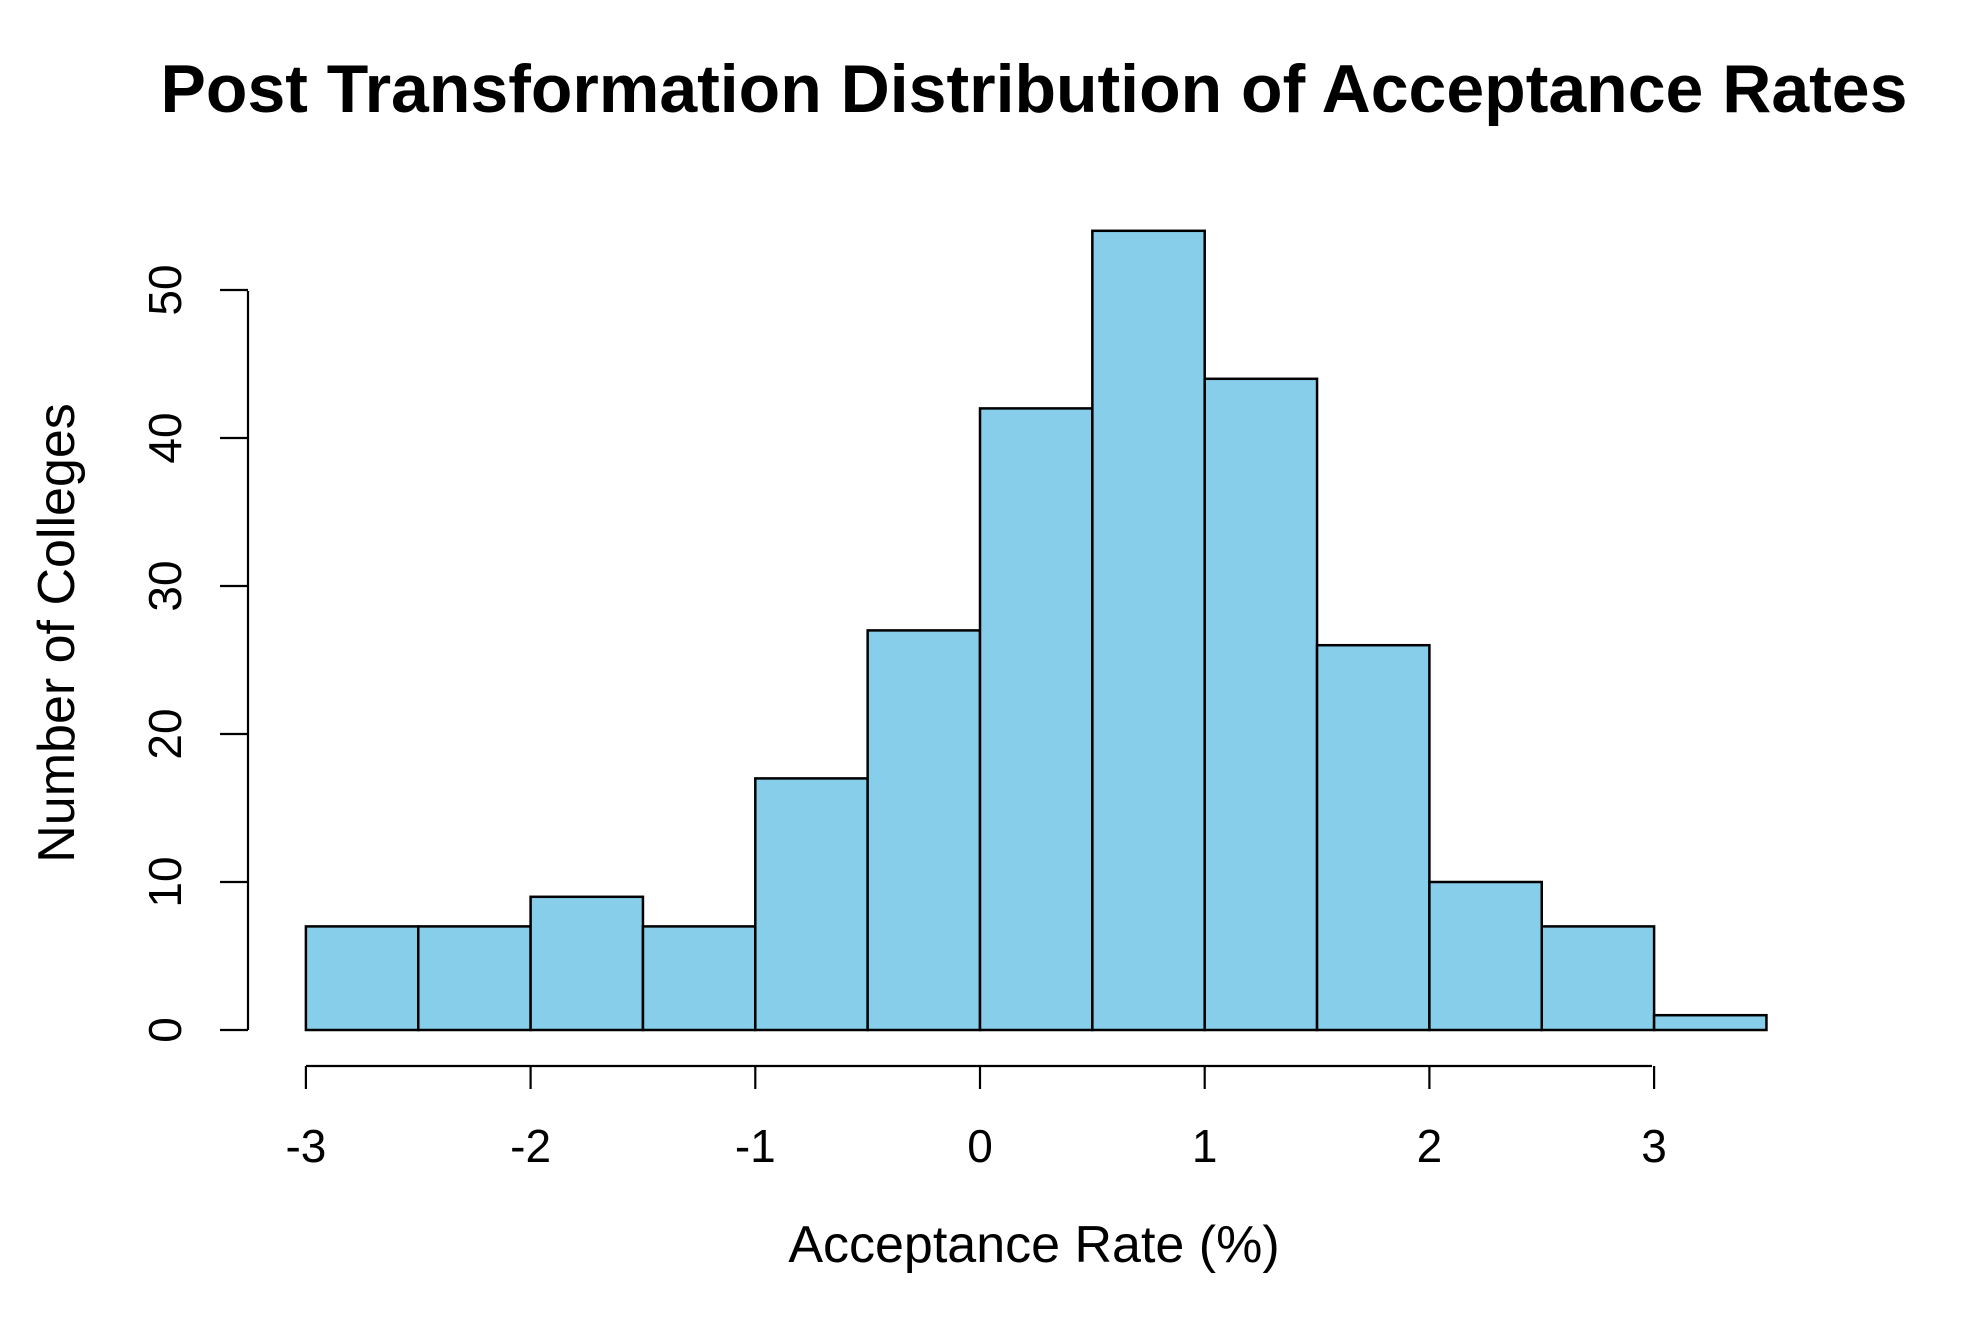  What do you see at coordinates (193, 653) in the screenshot?
I see `y-axis-ticks: 0 10 20 30 40 50` at bounding box center [193, 653].